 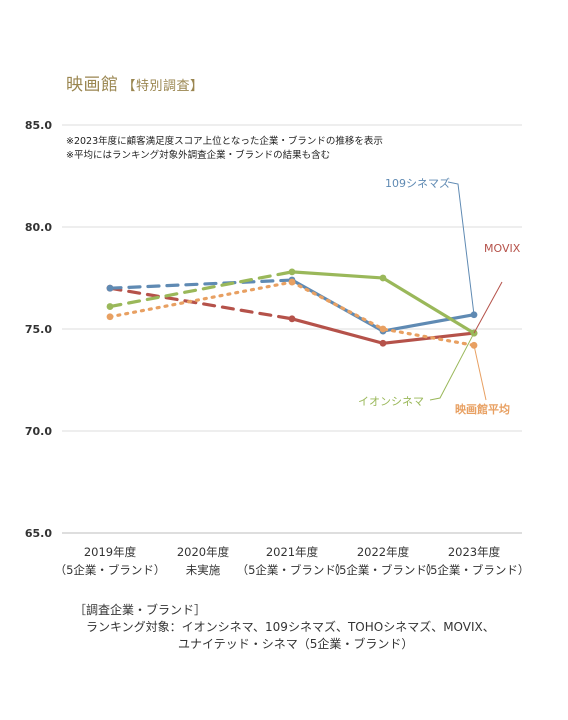 I want to click on series-label: 109シネマズ, so click(x=417, y=183).